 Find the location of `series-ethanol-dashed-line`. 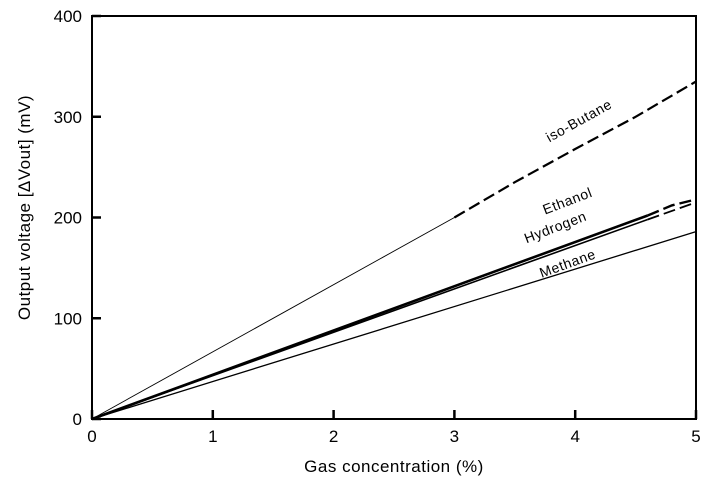

series-ethanol-dashed-line is located at coordinates (672, 207).